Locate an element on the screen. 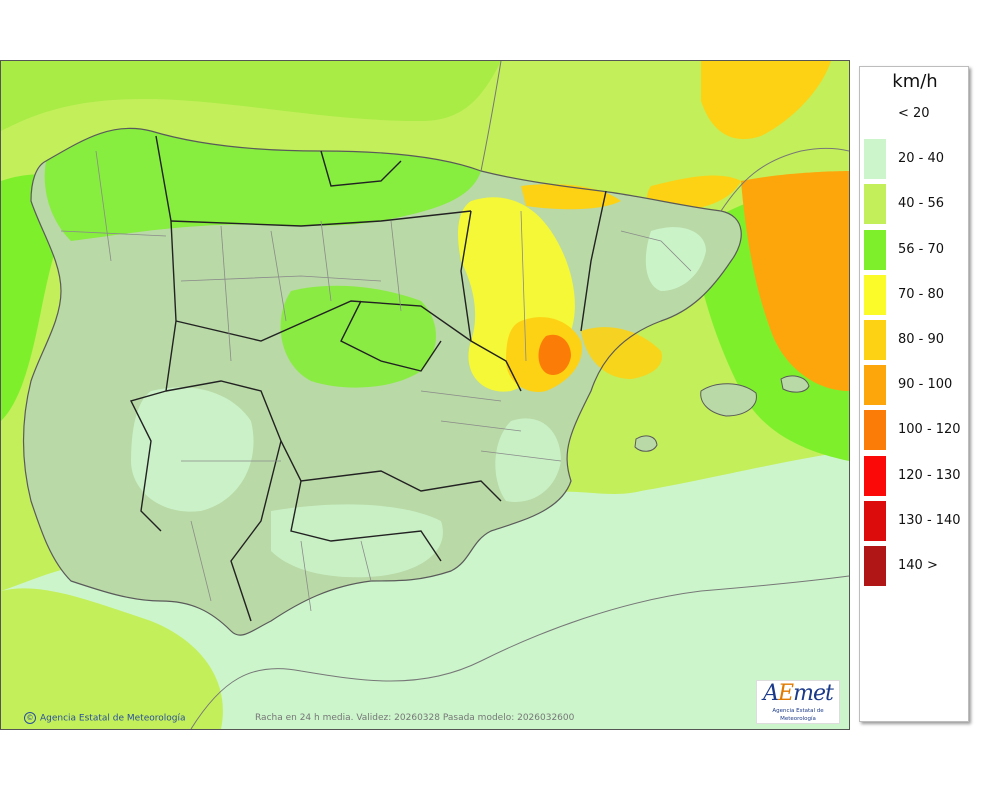 Image resolution: width=1000 pixels, height=790 pixels. legend-row: 70 - 80 is located at coordinates (915, 294).